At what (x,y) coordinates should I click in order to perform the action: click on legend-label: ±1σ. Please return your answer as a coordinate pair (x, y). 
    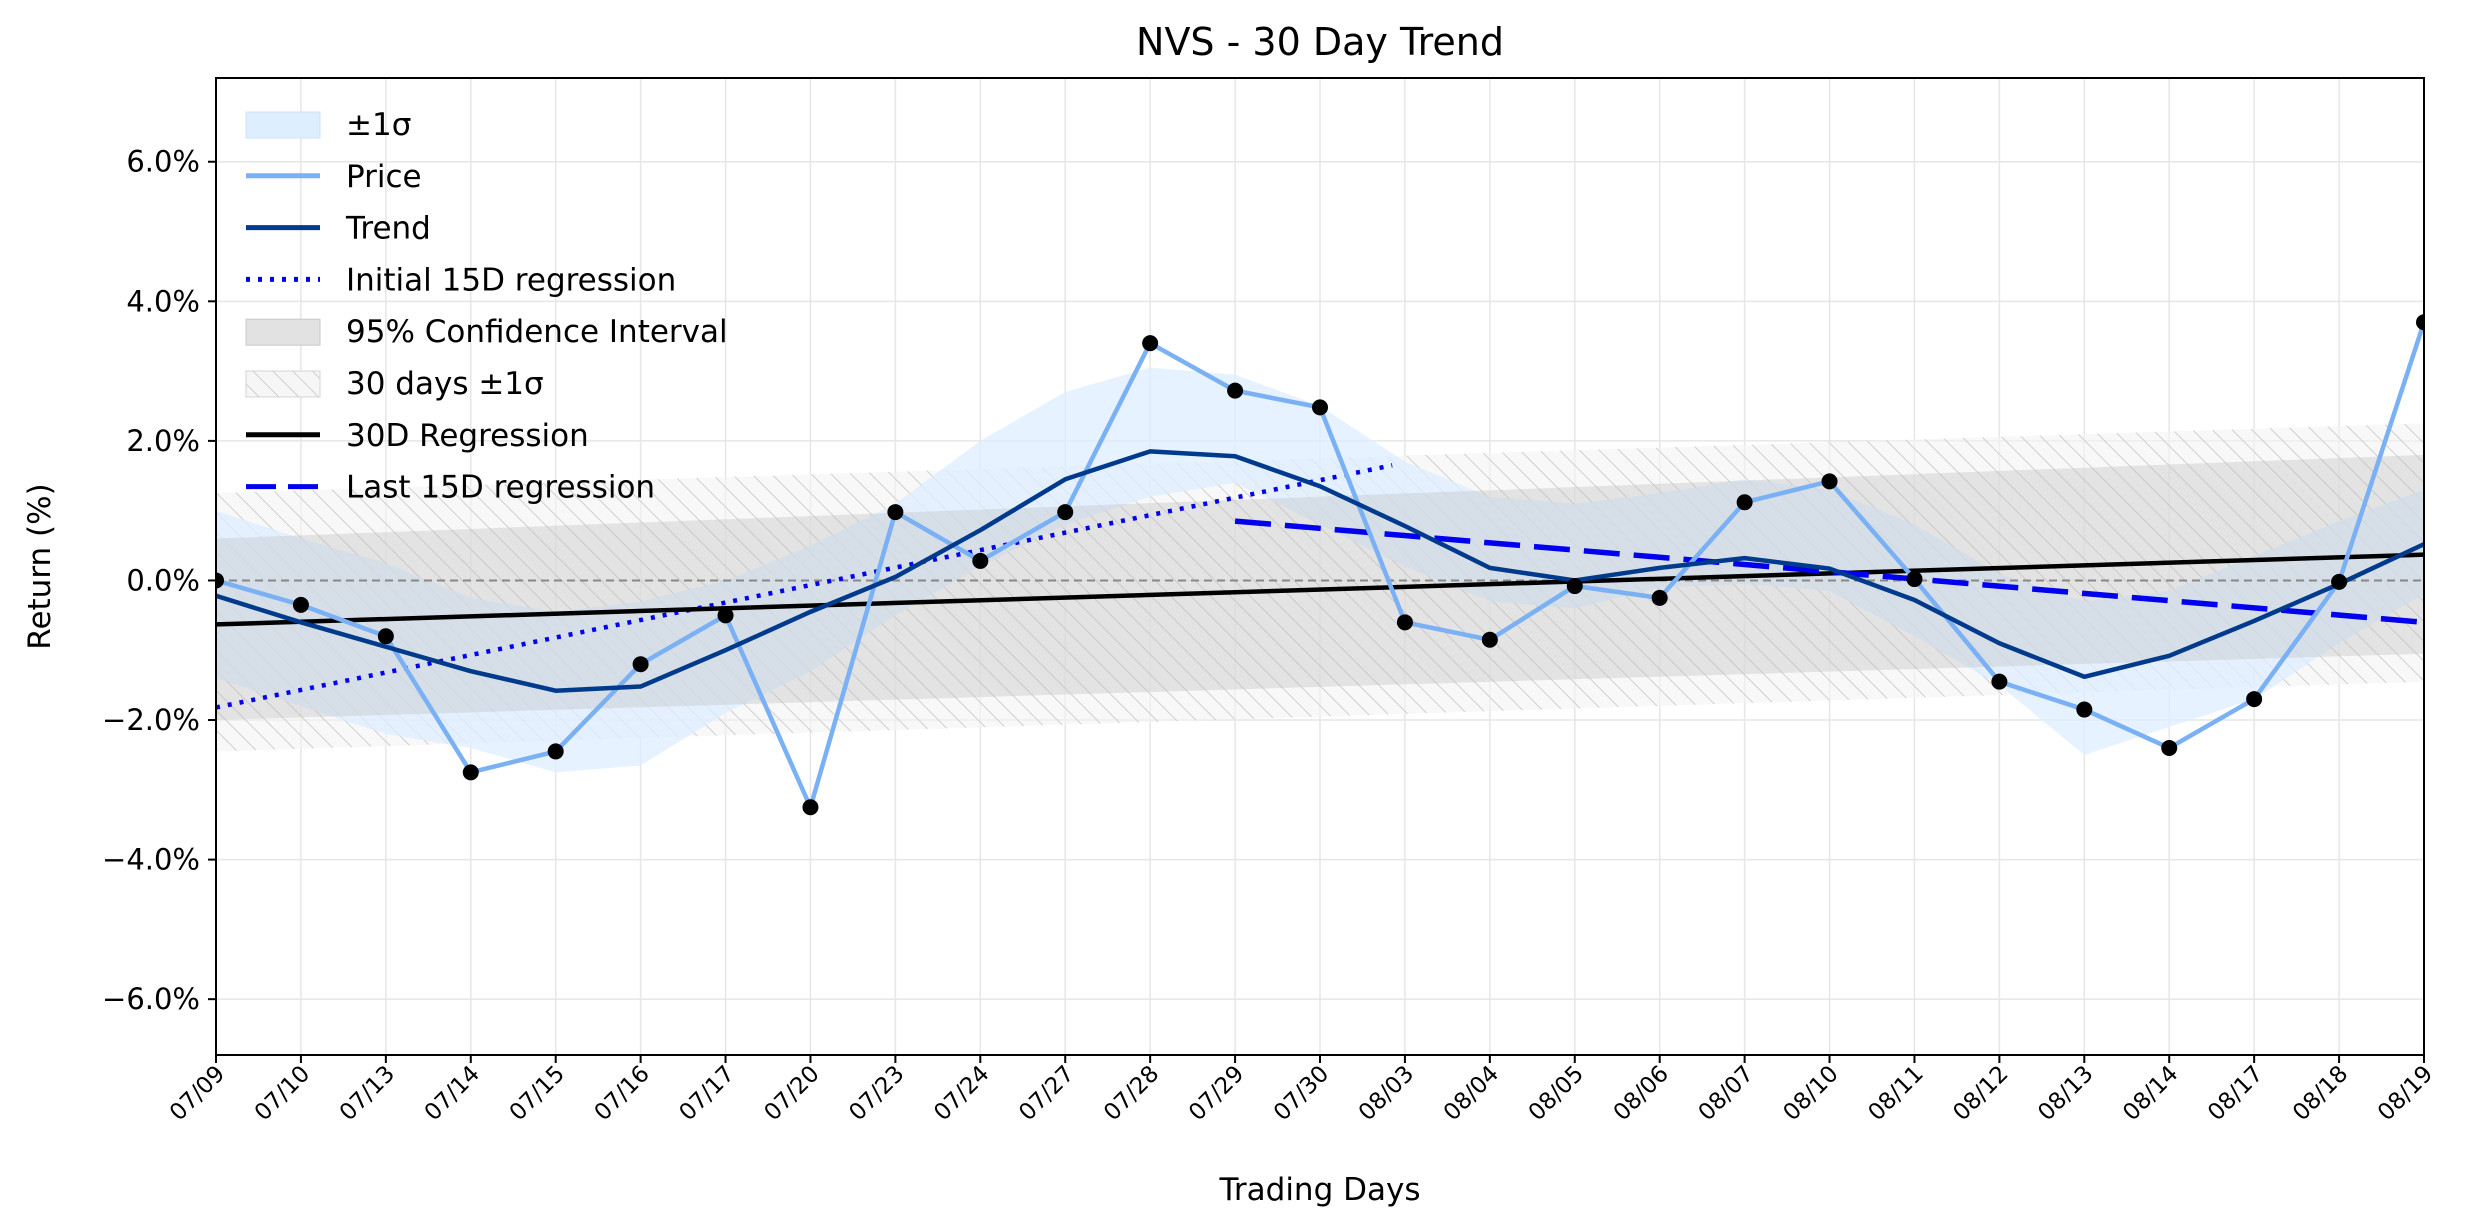
    Looking at the image, I should click on (378, 125).